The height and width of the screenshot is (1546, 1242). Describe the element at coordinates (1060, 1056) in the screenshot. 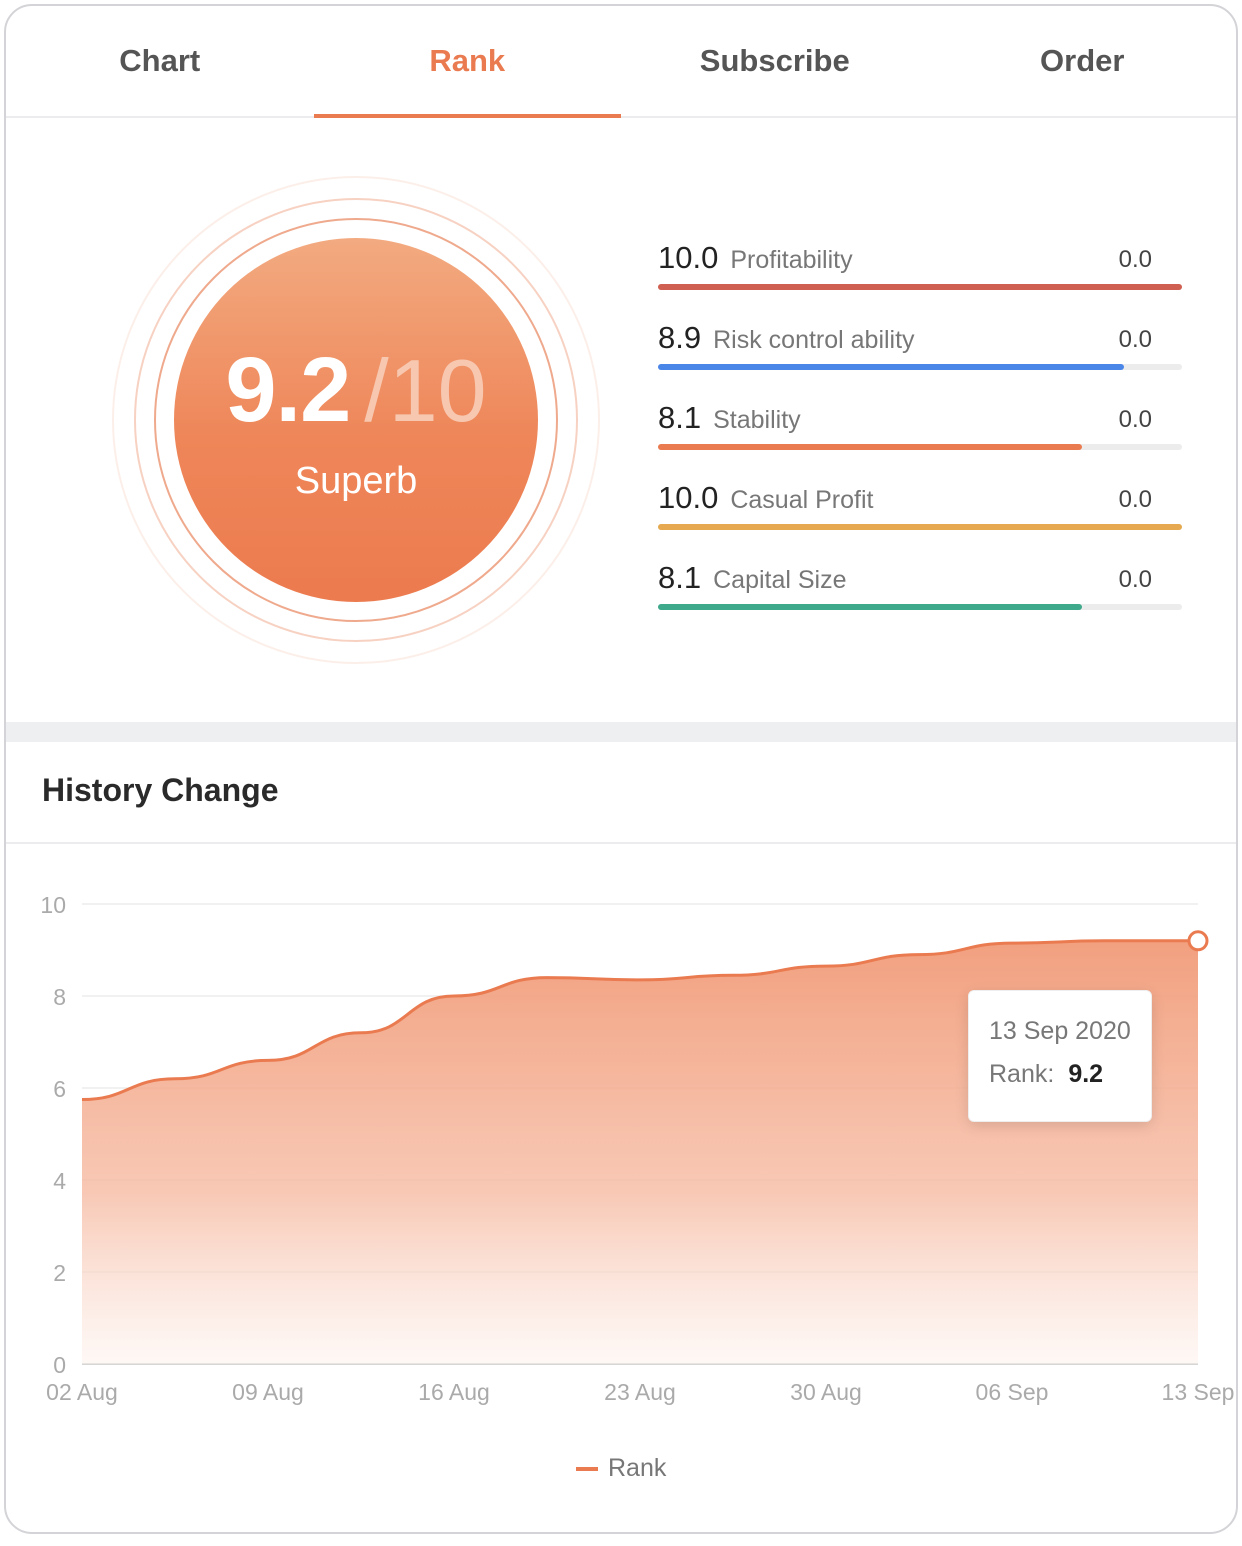

I see `chart-tooltip: 13 Sep 2020 Rank: 9.2` at that location.